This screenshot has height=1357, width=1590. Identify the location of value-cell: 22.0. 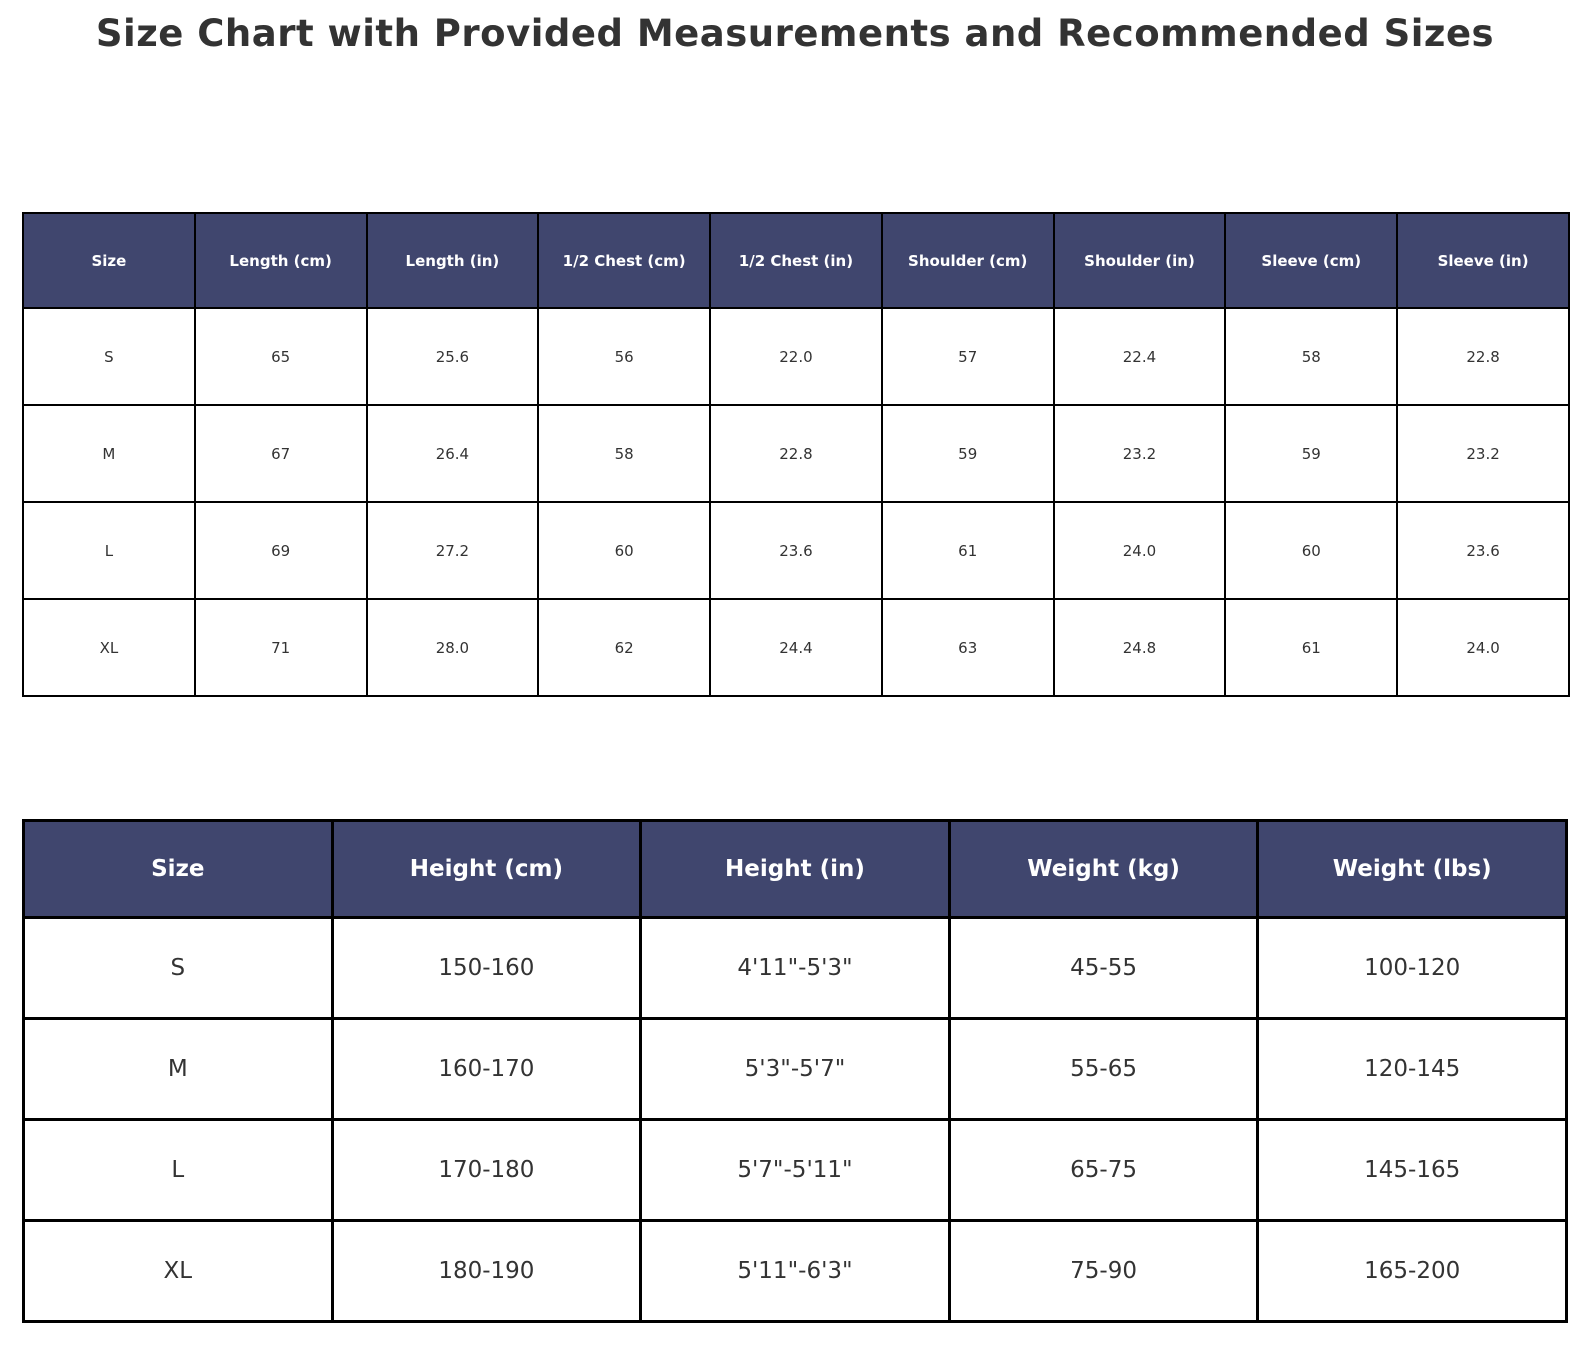
(796, 356).